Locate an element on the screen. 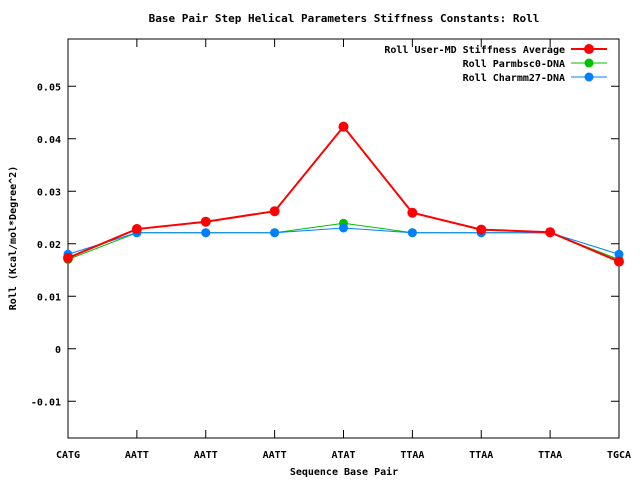  legend-label: Roll Charmm27-DNA is located at coordinates (514, 78).